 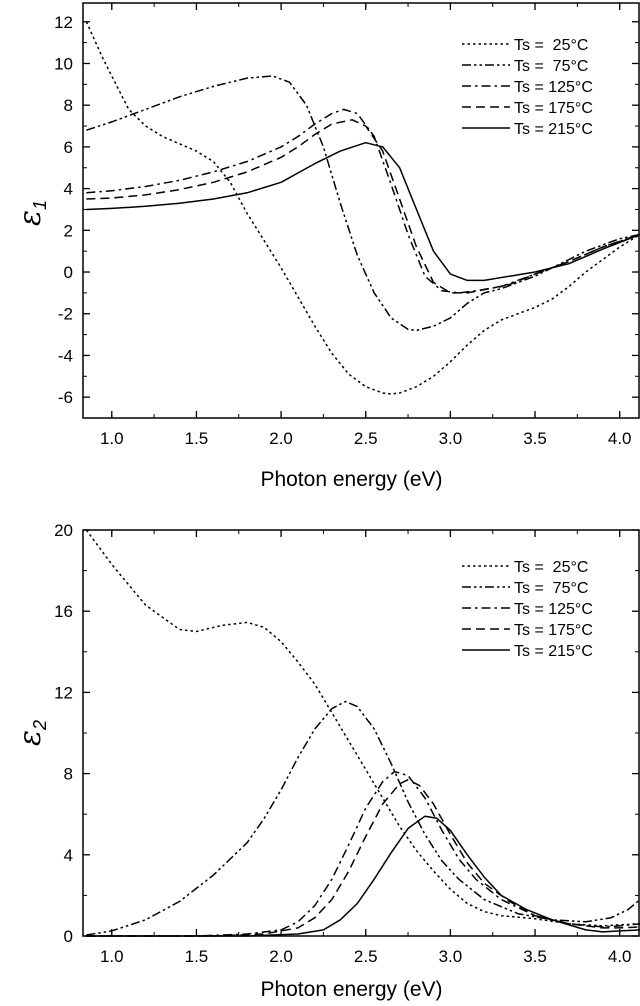 I want to click on y-tick-label: 10, so click(x=63, y=63).